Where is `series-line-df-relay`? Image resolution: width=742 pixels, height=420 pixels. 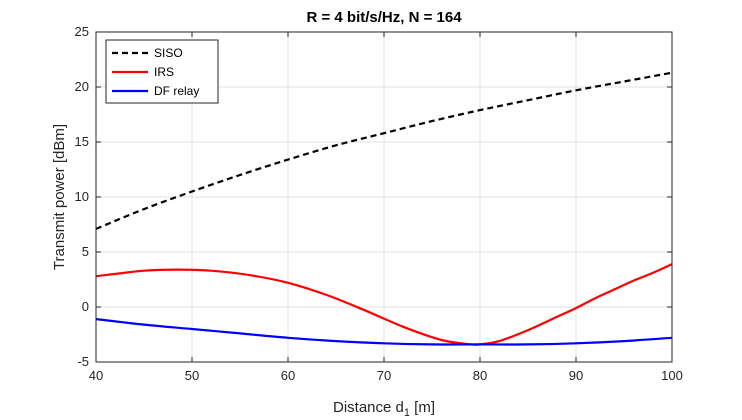 series-line-df-relay is located at coordinates (384, 332).